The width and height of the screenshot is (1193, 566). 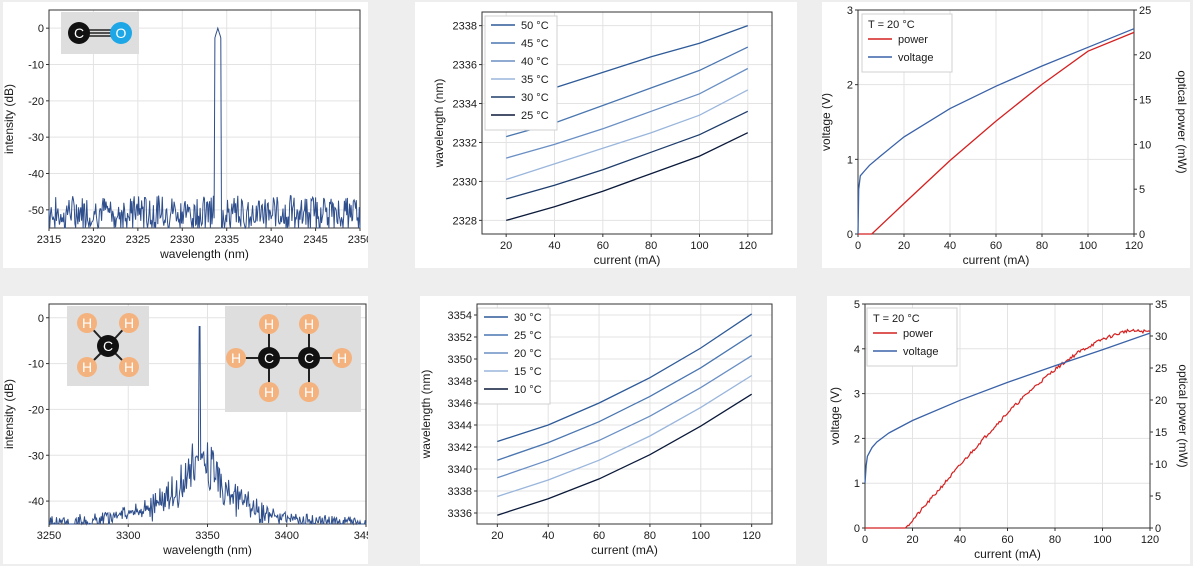 I want to click on legend-label: 35 °C, so click(x=535, y=80).